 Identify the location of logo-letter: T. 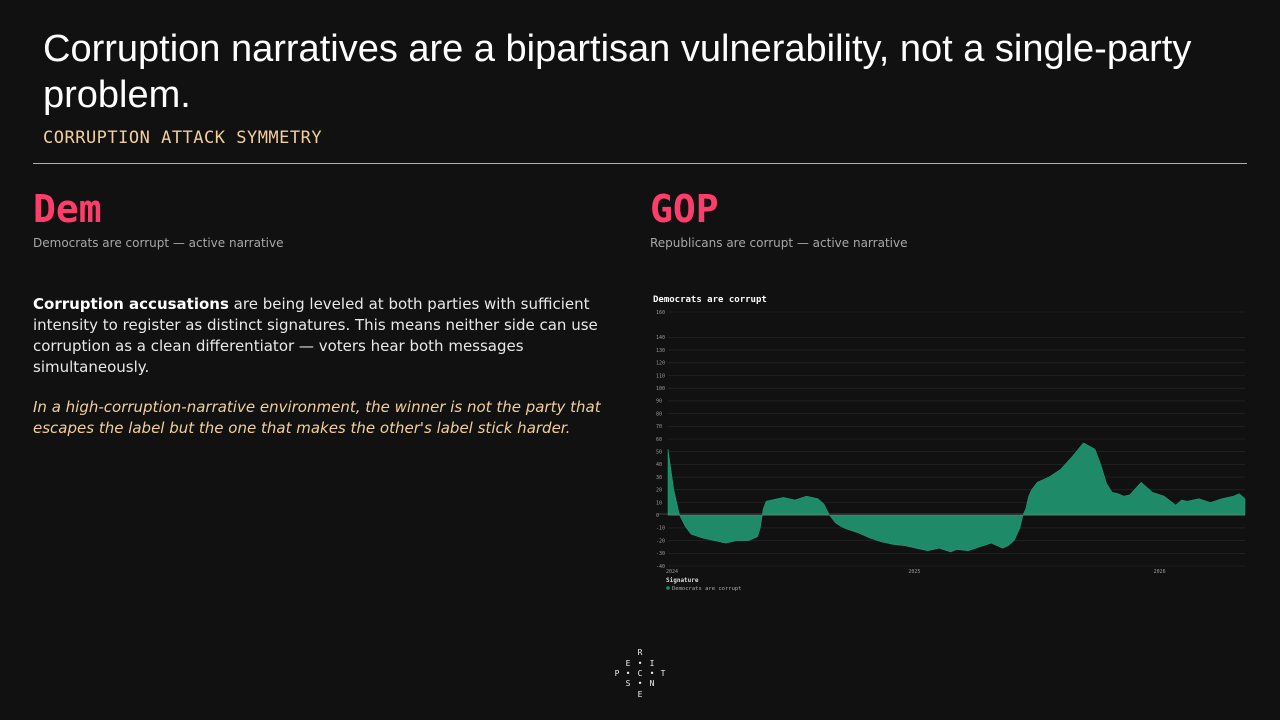
(663, 673).